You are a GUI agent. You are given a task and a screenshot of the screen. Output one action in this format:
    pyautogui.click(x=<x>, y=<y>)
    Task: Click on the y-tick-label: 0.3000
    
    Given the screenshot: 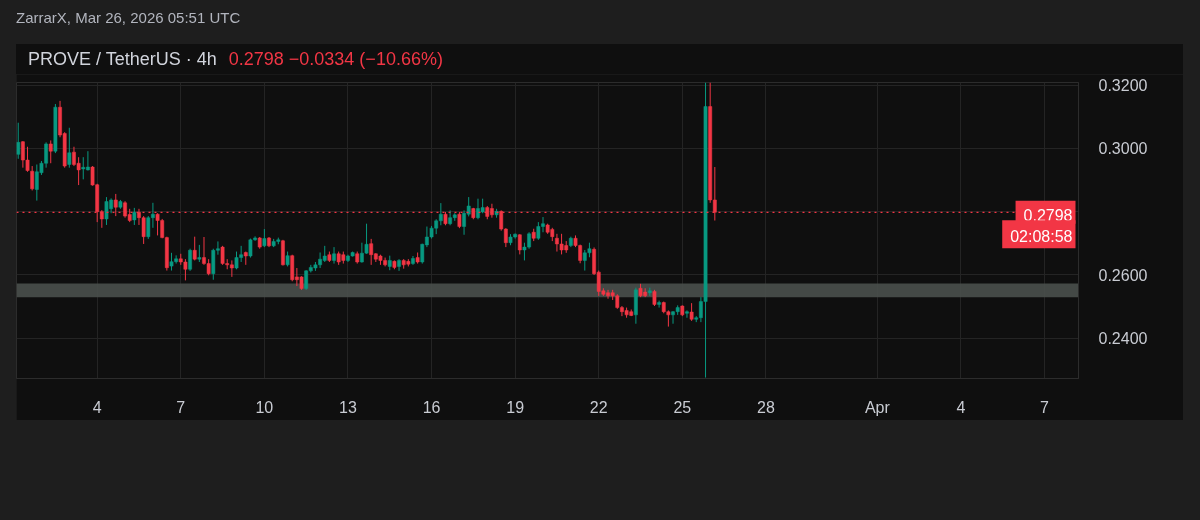 What is the action you would take?
    pyautogui.click(x=1123, y=149)
    